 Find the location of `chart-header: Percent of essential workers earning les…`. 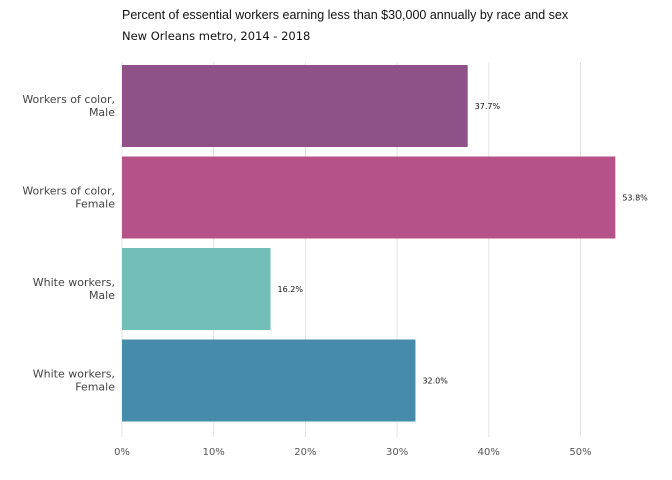

chart-header: Percent of essential workers earning les… is located at coordinates (394, 25).